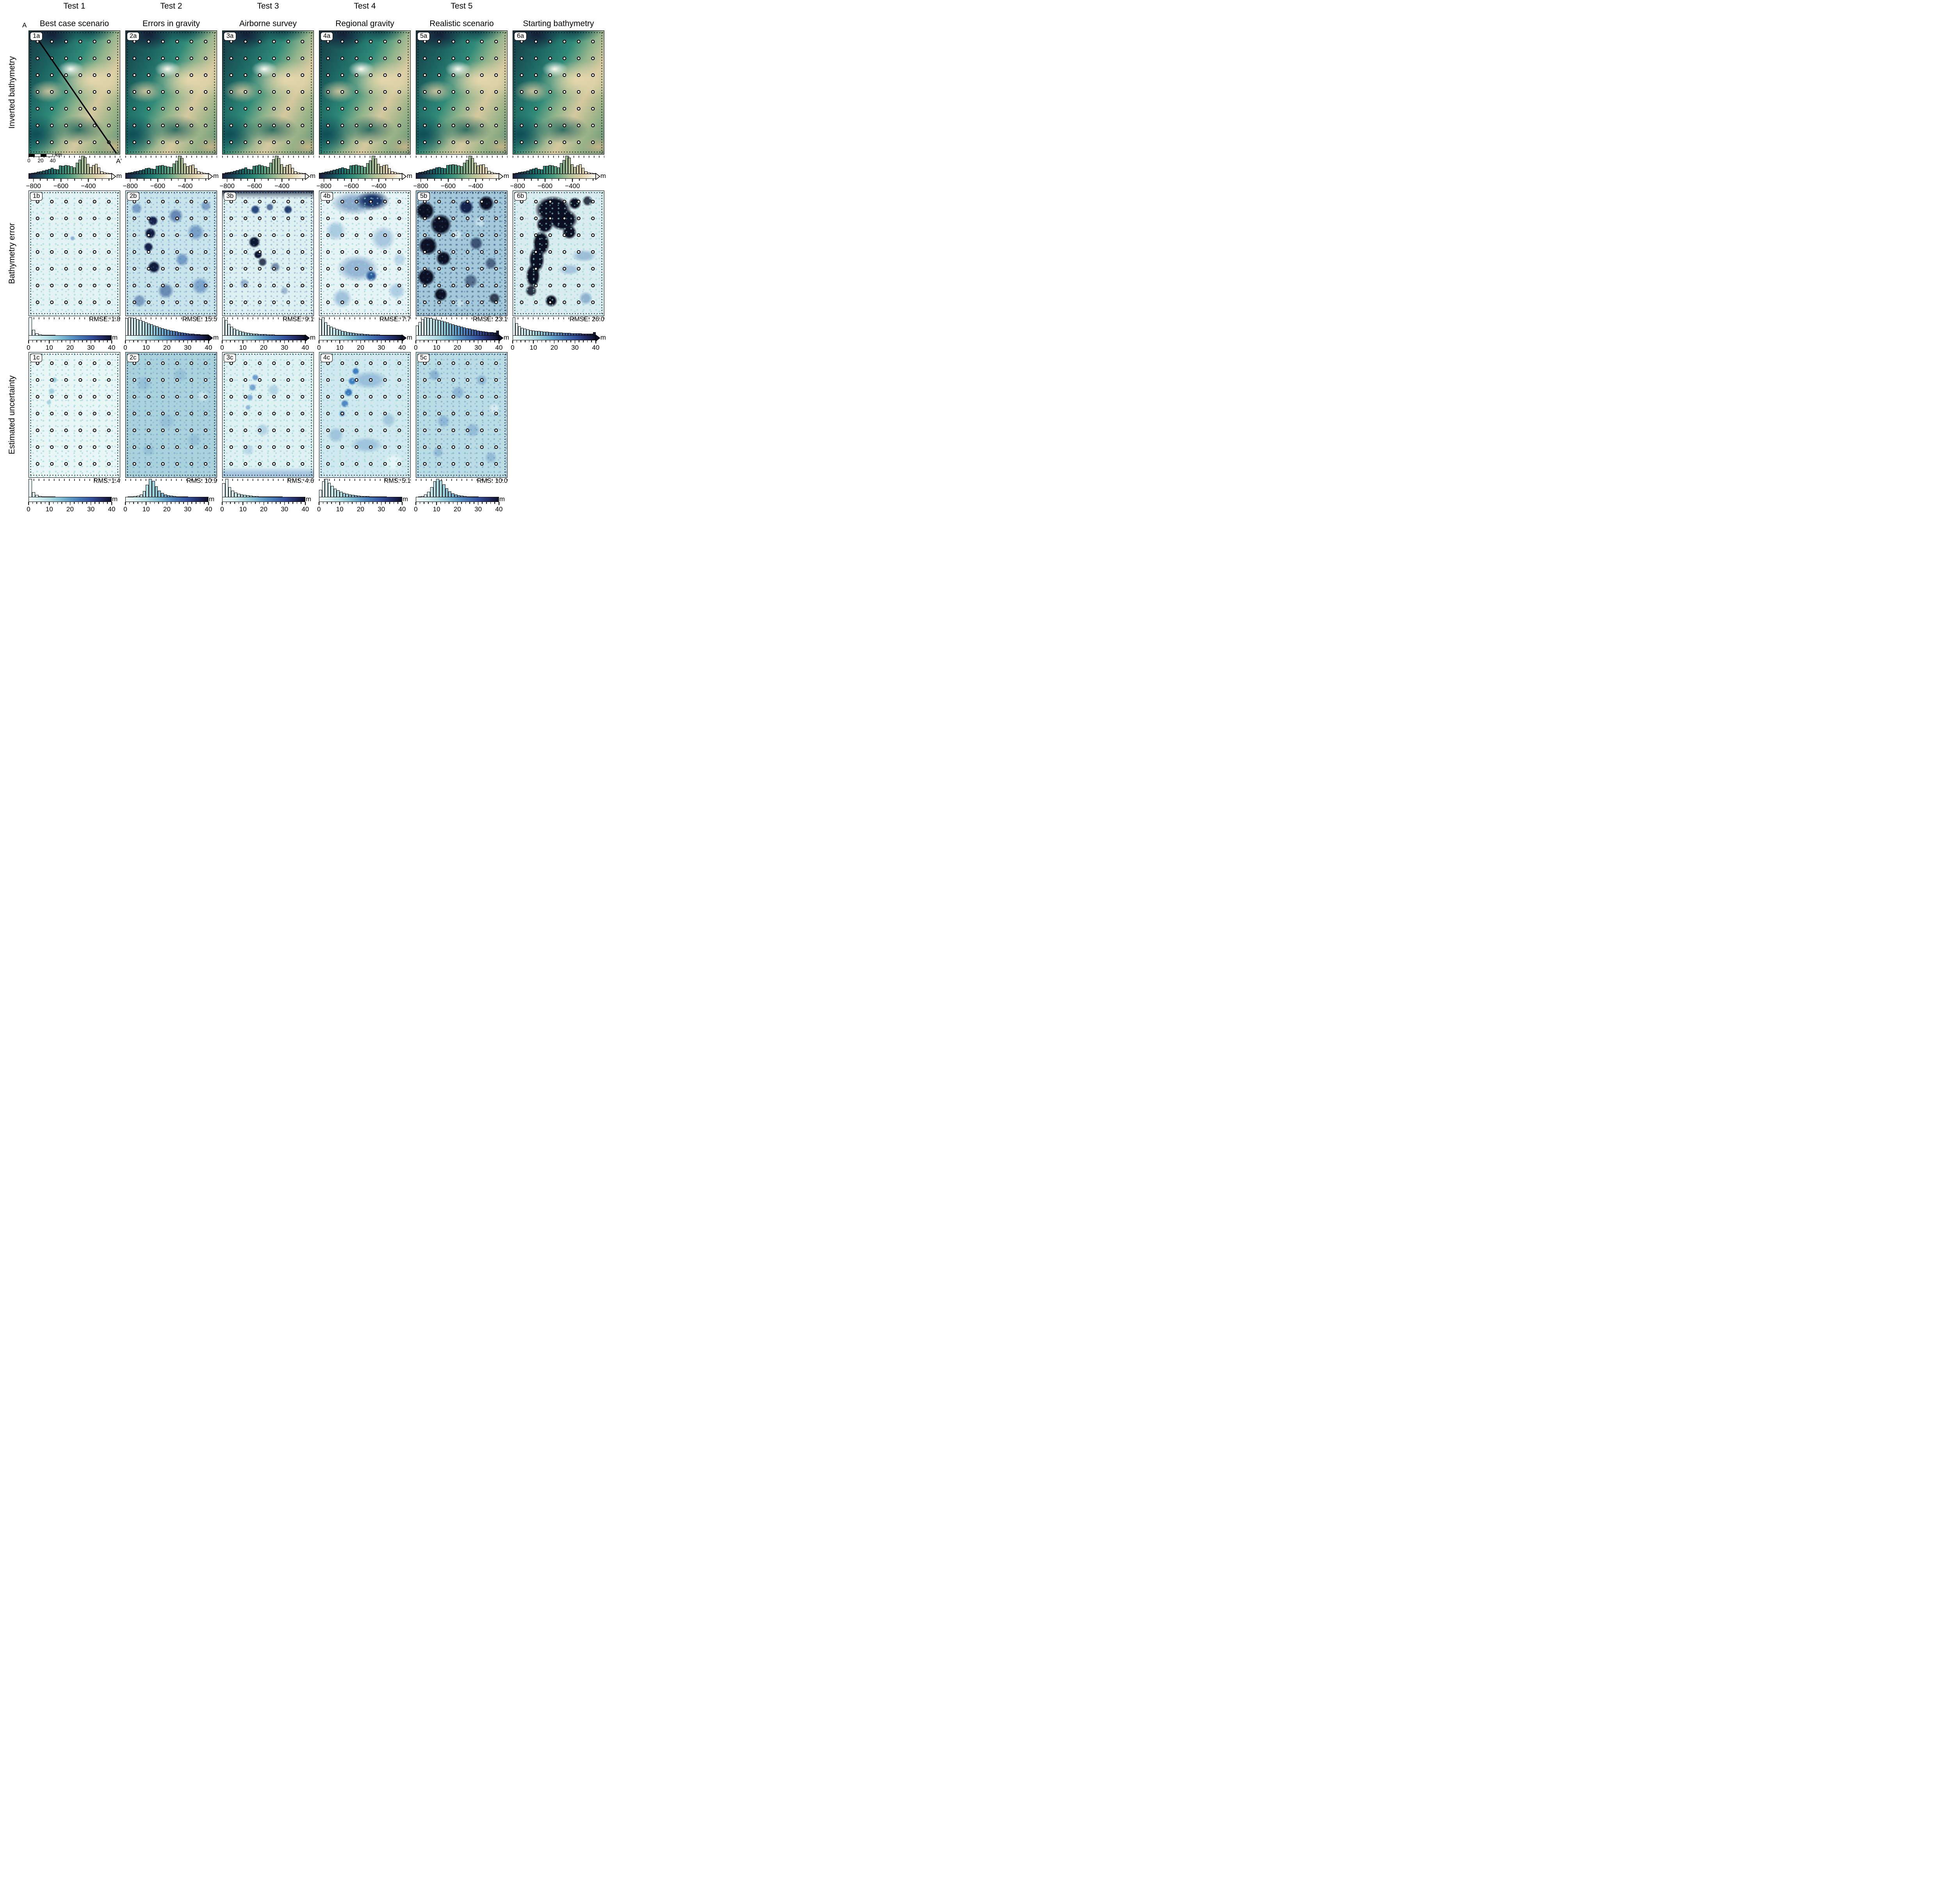  I want to click on rms-value-4c: RMS: 5.1, so click(398, 480).